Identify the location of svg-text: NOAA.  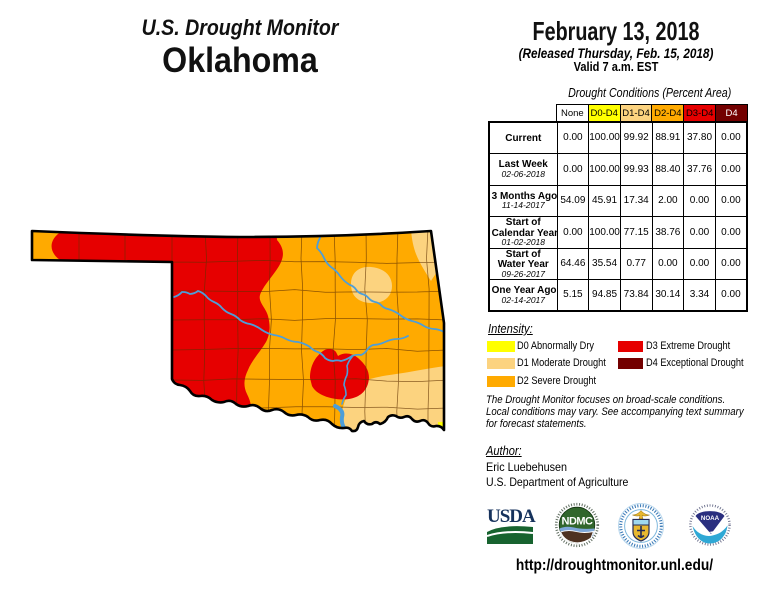
(710, 518).